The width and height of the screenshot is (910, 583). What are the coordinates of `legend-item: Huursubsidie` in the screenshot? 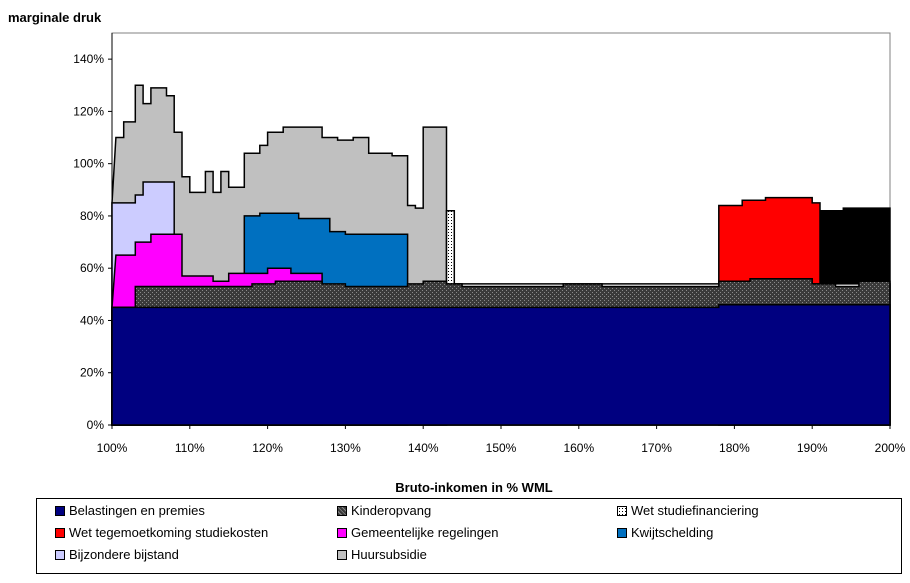 It's located at (382, 555).